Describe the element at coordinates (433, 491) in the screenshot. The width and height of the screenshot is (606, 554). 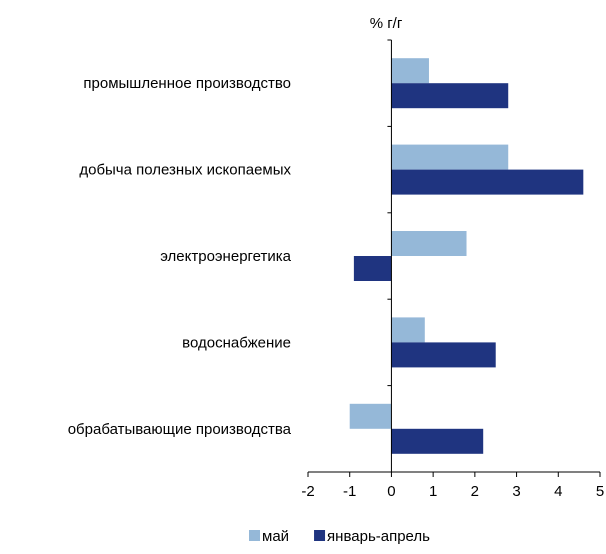
I see `x-tick-label-3: 1` at that location.